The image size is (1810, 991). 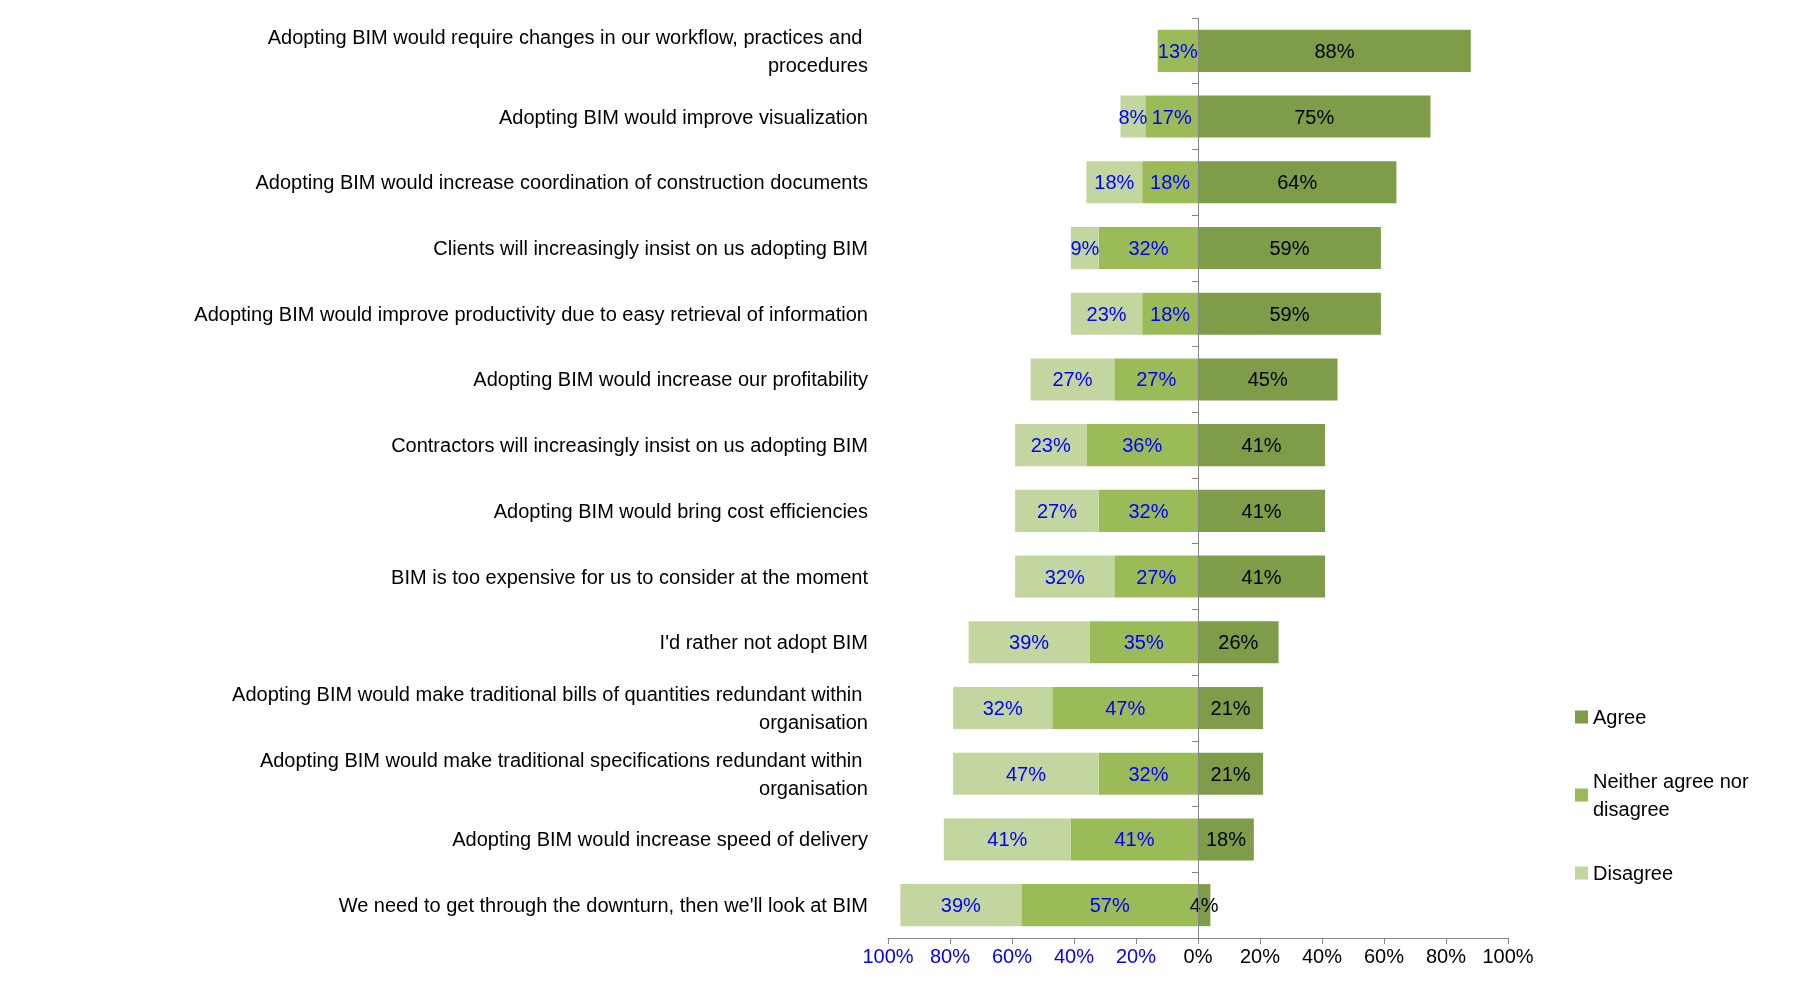 What do you see at coordinates (1297, 182) in the screenshot?
I see `data-label: 64%` at bounding box center [1297, 182].